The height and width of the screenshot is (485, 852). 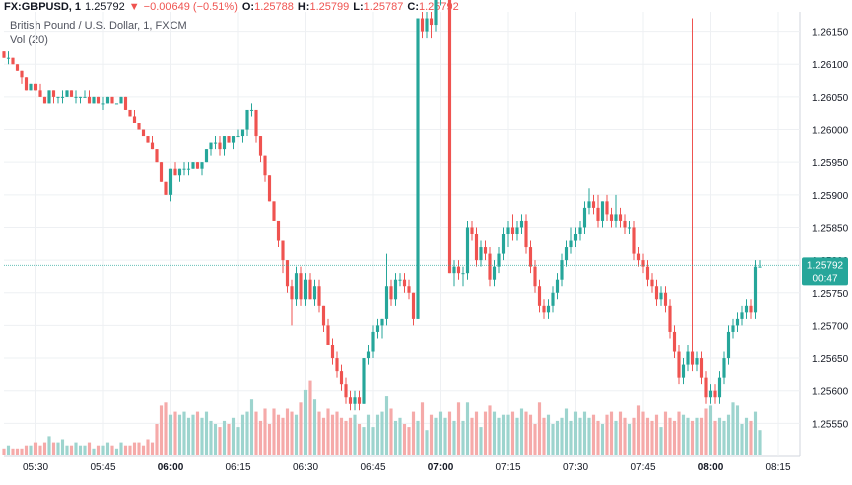 I want to click on current-price-tag, so click(x=825, y=271).